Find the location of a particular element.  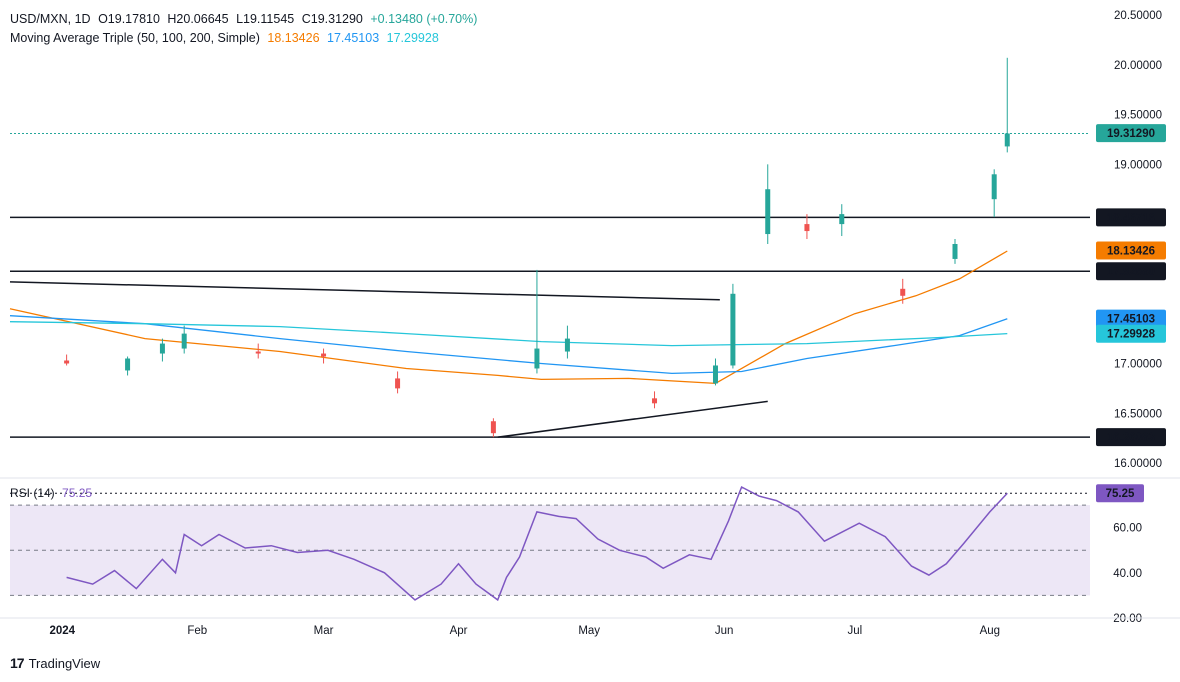

rsi-band is located at coordinates (550, 550).